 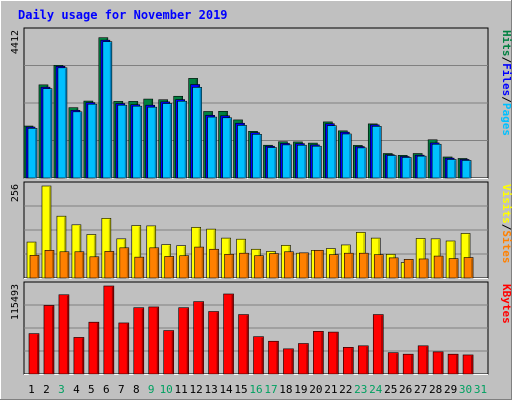 What do you see at coordinates (480, 389) in the screenshot?
I see `day-label-31: 31` at bounding box center [480, 389].